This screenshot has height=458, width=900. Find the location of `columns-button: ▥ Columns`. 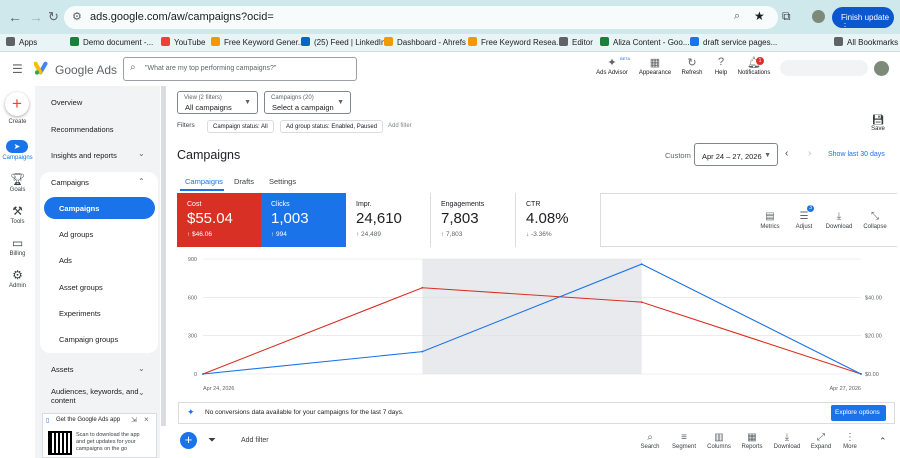

columns-button: ▥ Columns is located at coordinates (719, 441).